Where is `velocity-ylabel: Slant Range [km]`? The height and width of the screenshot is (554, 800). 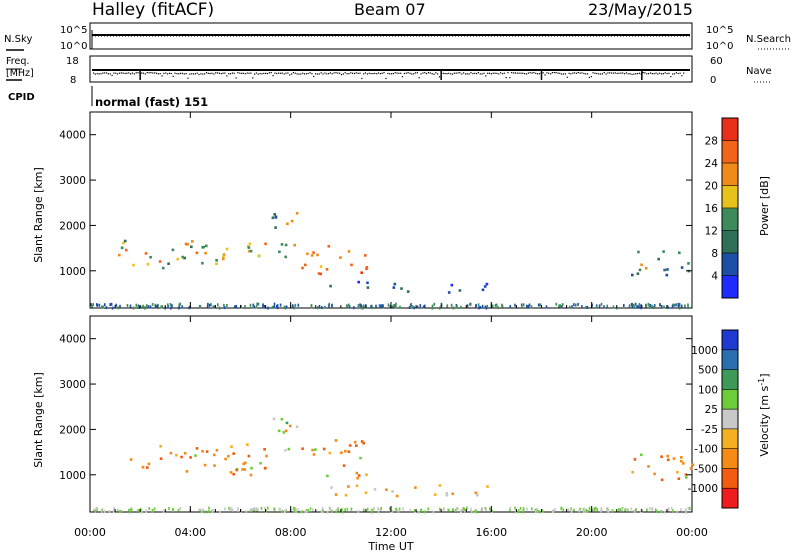 velocity-ylabel: Slant Range [km] is located at coordinates (38, 420).